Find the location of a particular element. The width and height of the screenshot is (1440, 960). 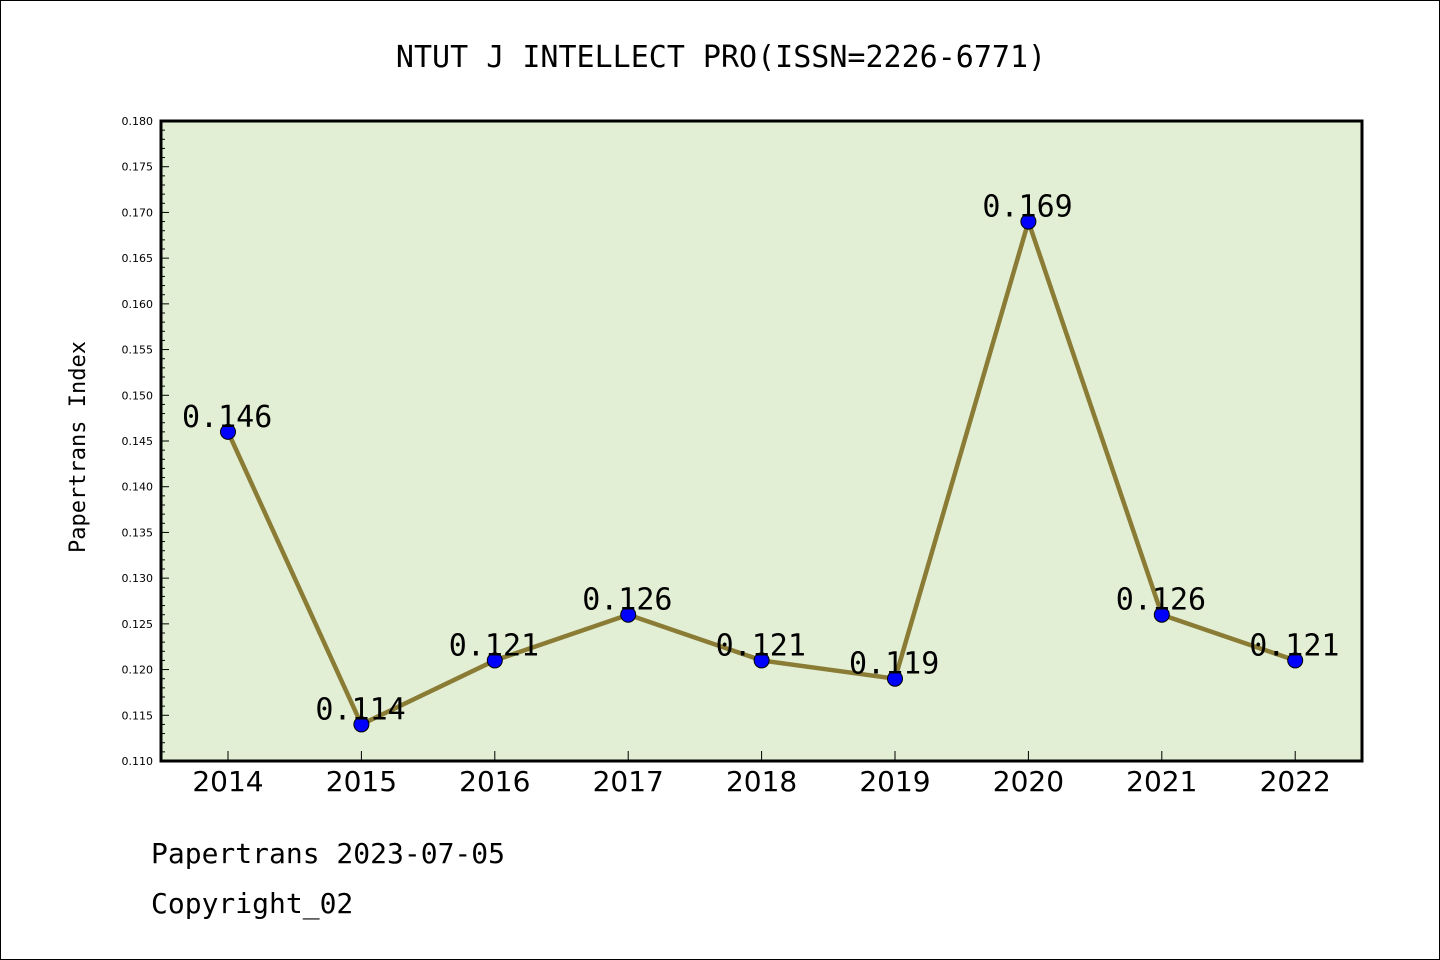

x-tick-label: 2016 is located at coordinates (494, 781).